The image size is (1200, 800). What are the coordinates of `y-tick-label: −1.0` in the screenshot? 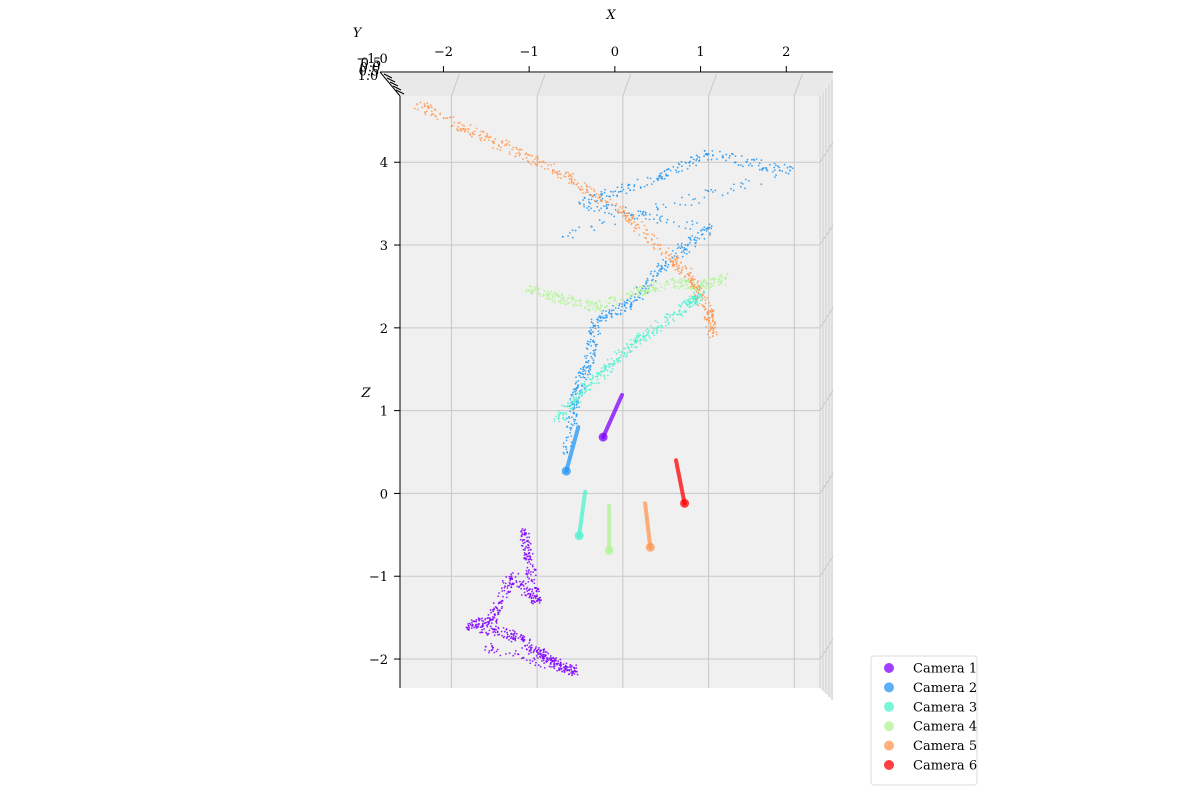 It's located at (372, 59).